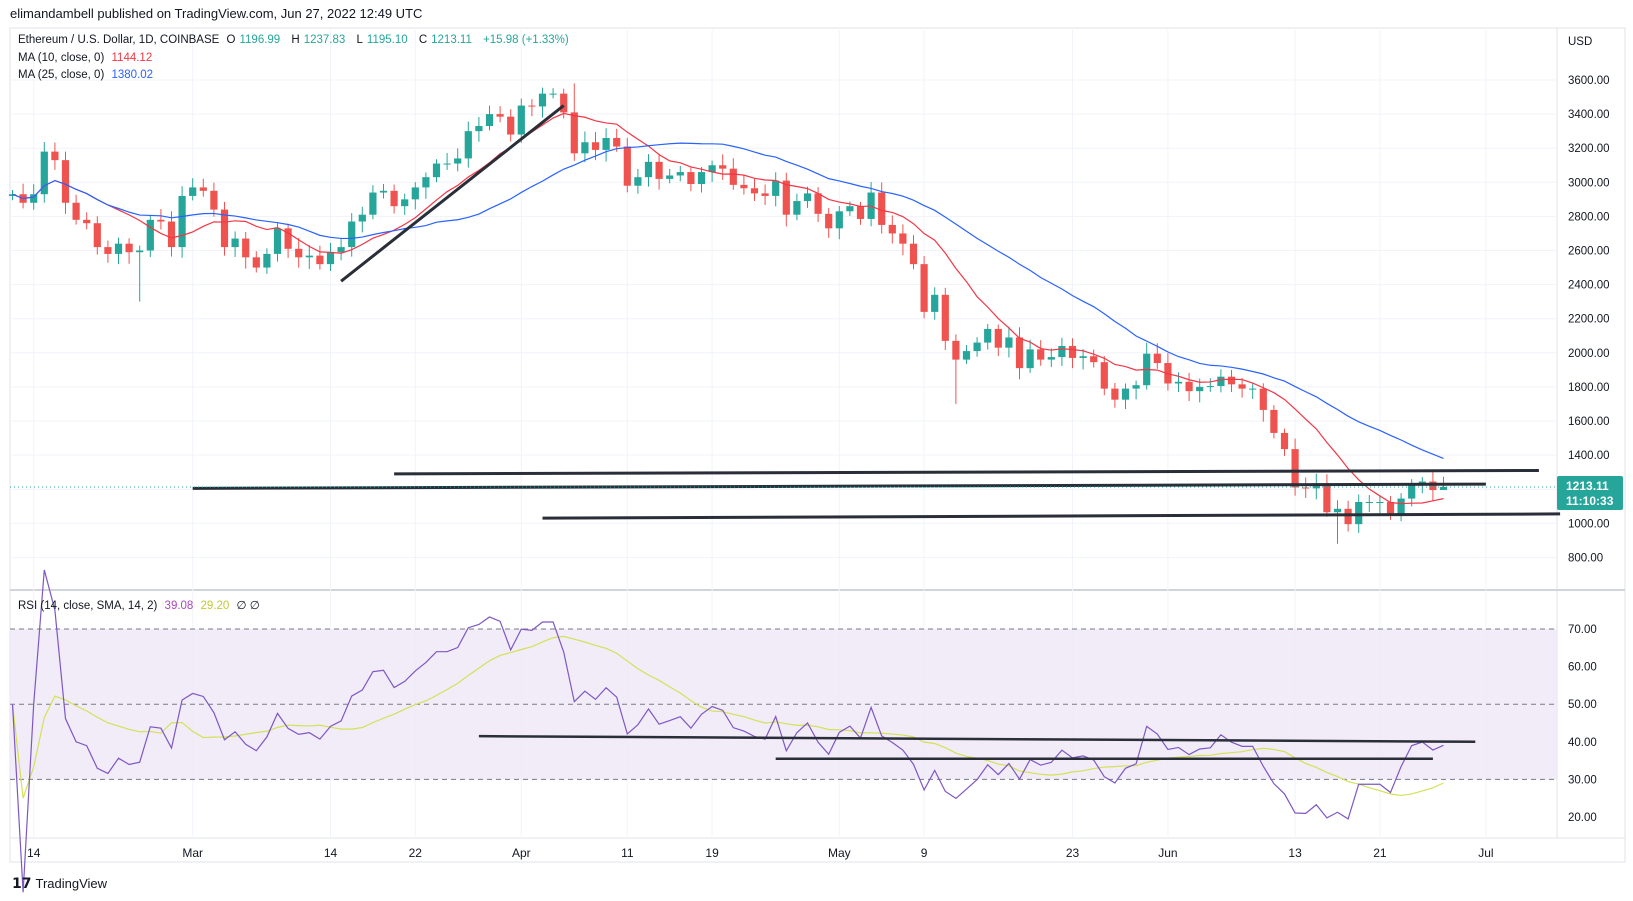 The height and width of the screenshot is (901, 1633). What do you see at coordinates (61, 58) in the screenshot?
I see `ma10-label: MA (10, close, 0)` at bounding box center [61, 58].